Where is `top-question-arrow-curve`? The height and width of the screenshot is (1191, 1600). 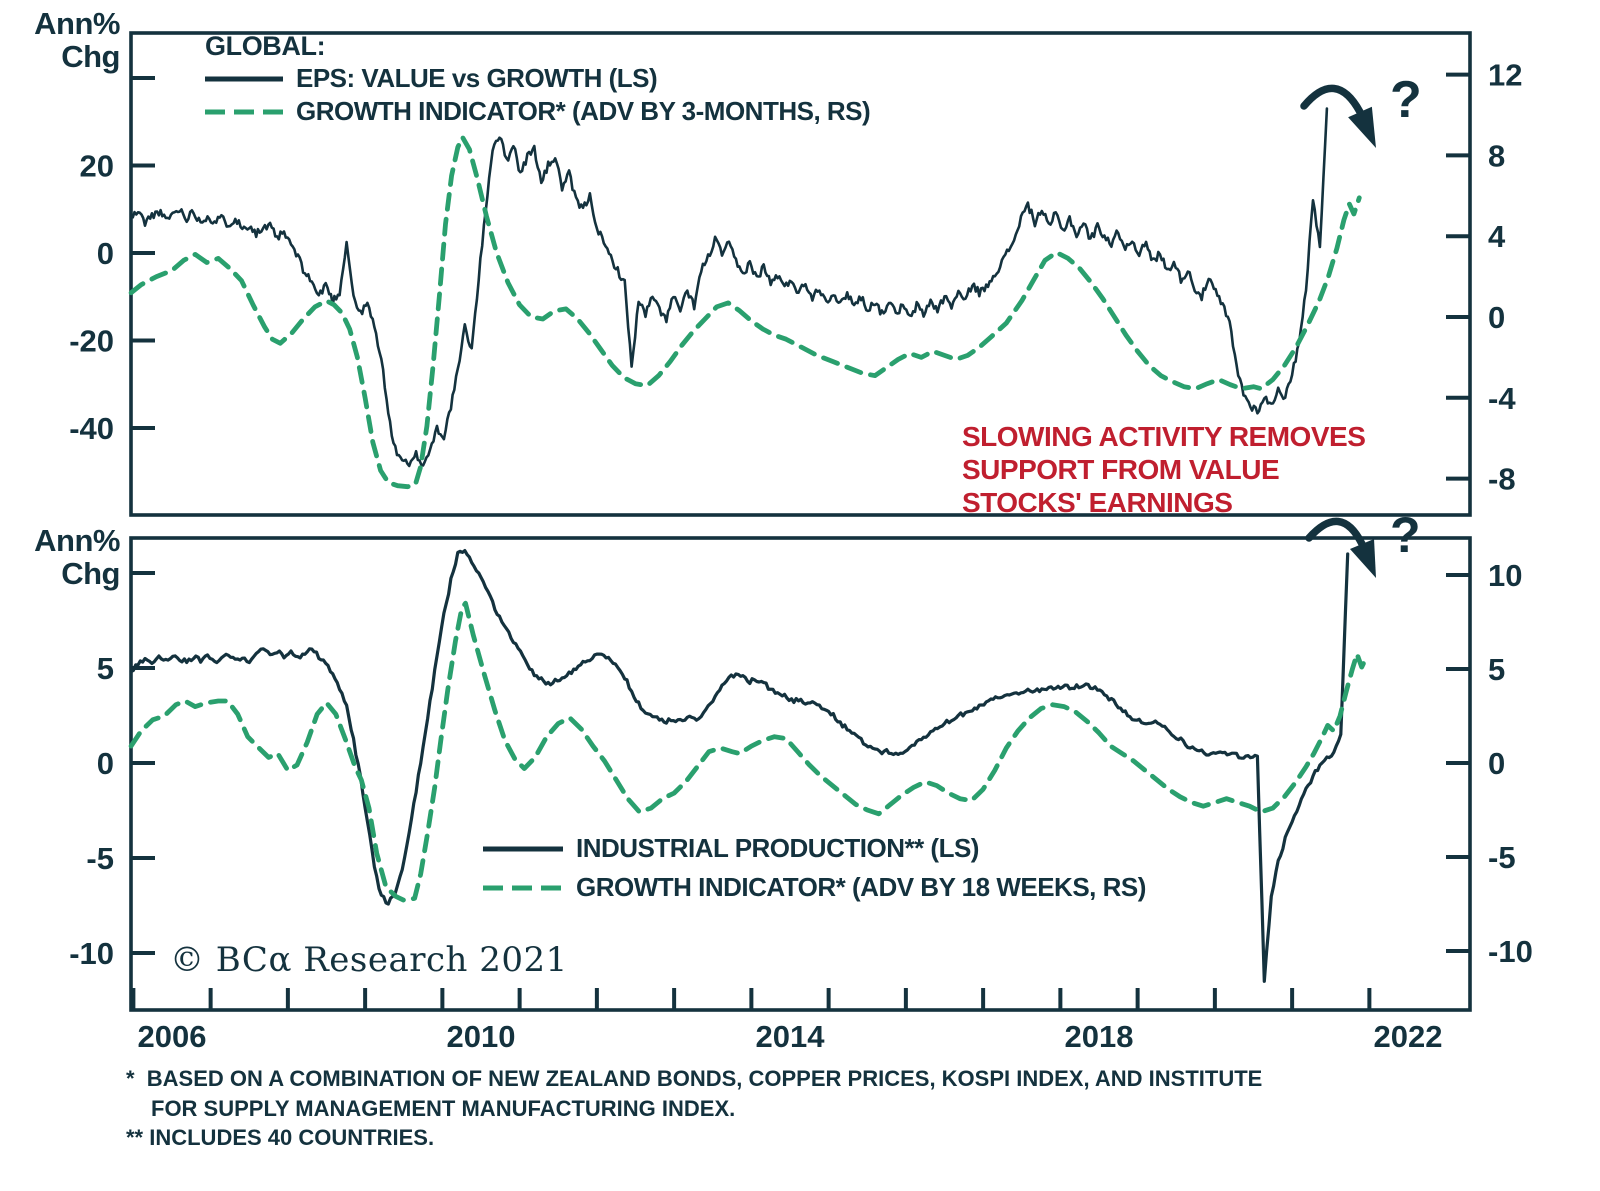
top-question-arrow-curve is located at coordinates (1332, 100).